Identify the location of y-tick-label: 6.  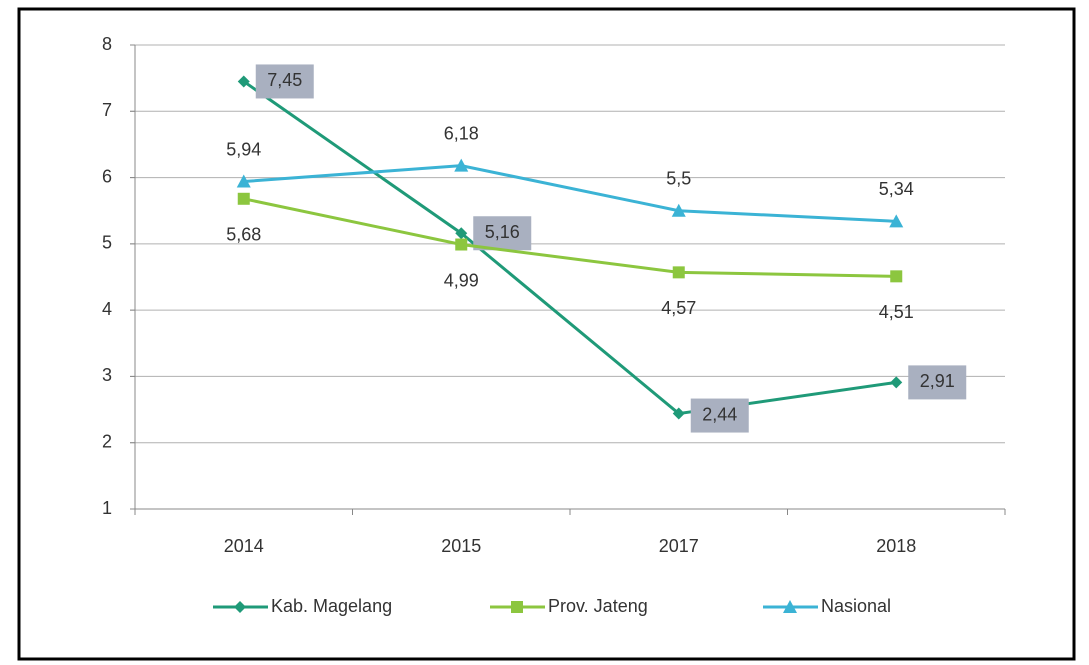
(107, 176).